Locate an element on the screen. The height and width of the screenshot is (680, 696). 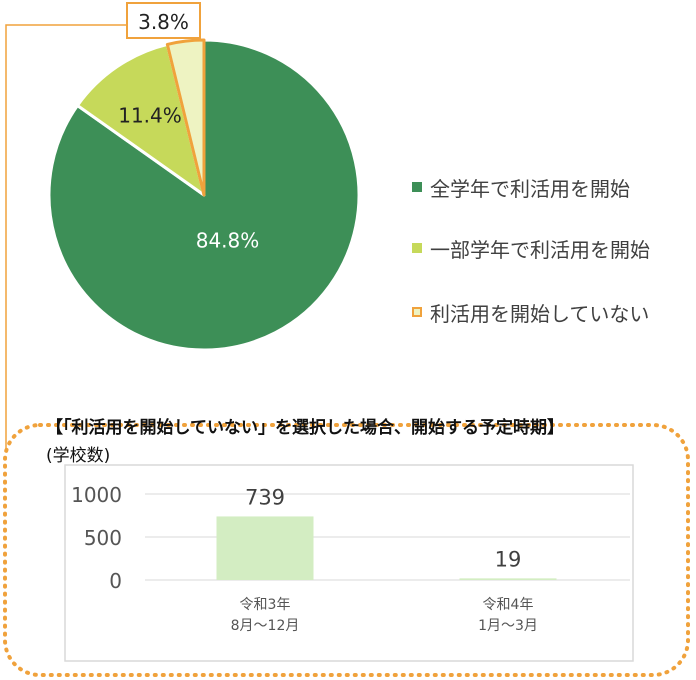
x-tick-label-2-2: 1月～3月 is located at coordinates (508, 626).